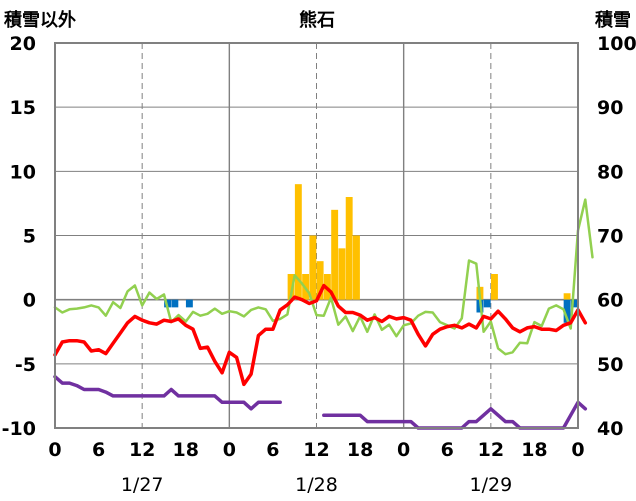  Describe the element at coordinates (490, 485) in the screenshot. I see `date-label: 1/29` at that location.